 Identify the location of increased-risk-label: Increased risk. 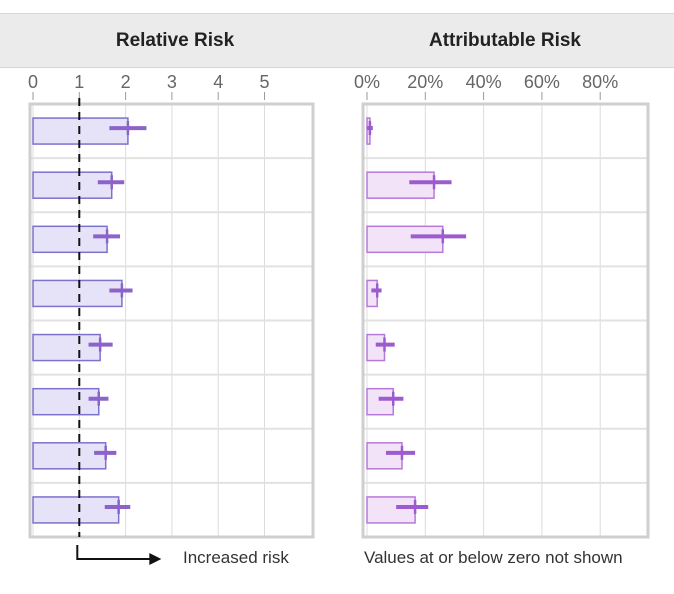
(236, 558).